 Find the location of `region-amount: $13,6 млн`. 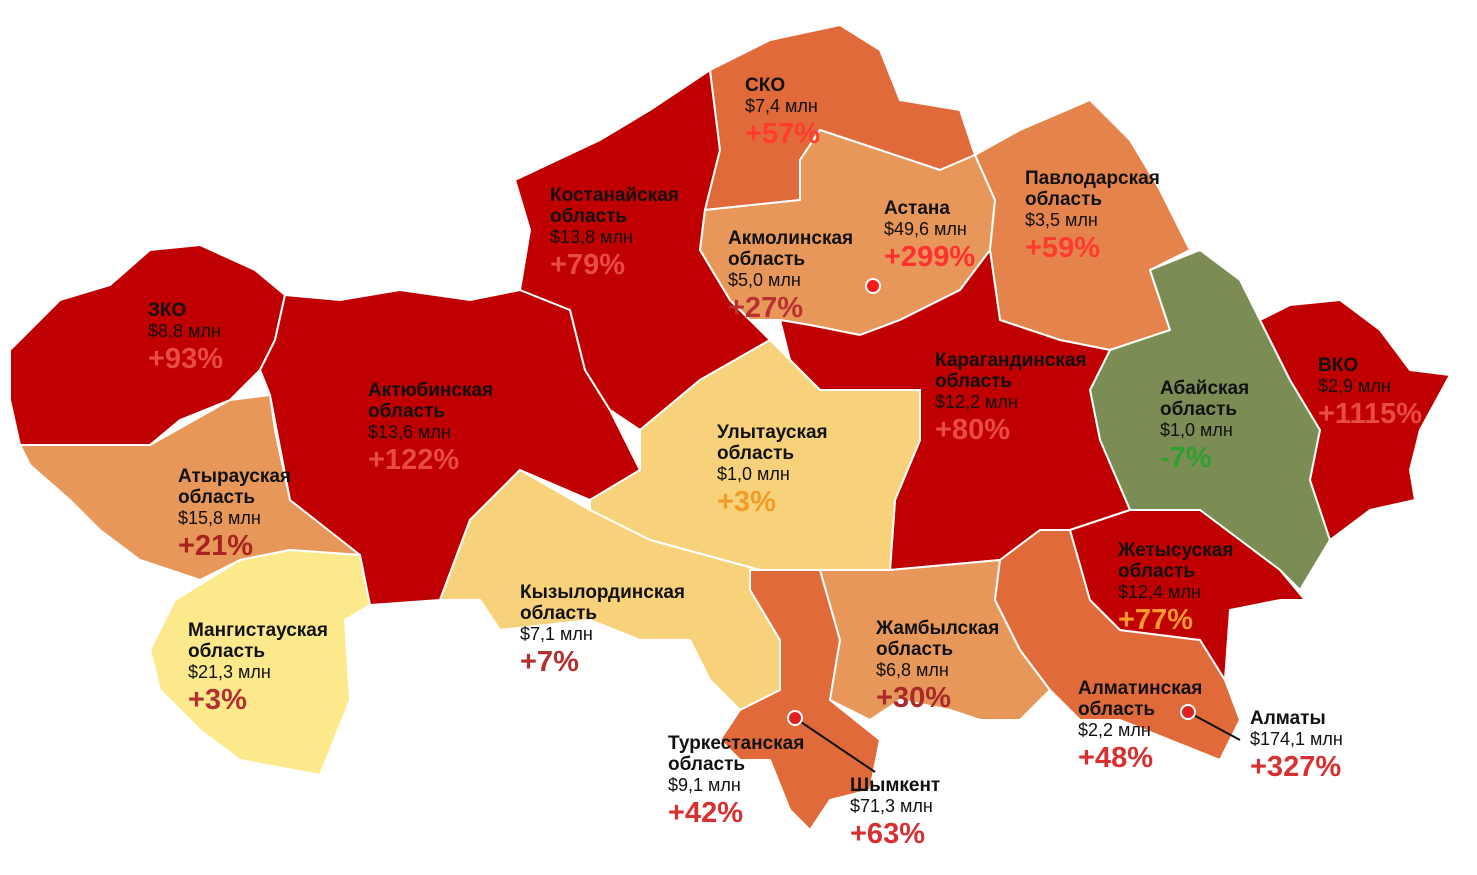

region-amount: $13,6 млн is located at coordinates (409, 432).